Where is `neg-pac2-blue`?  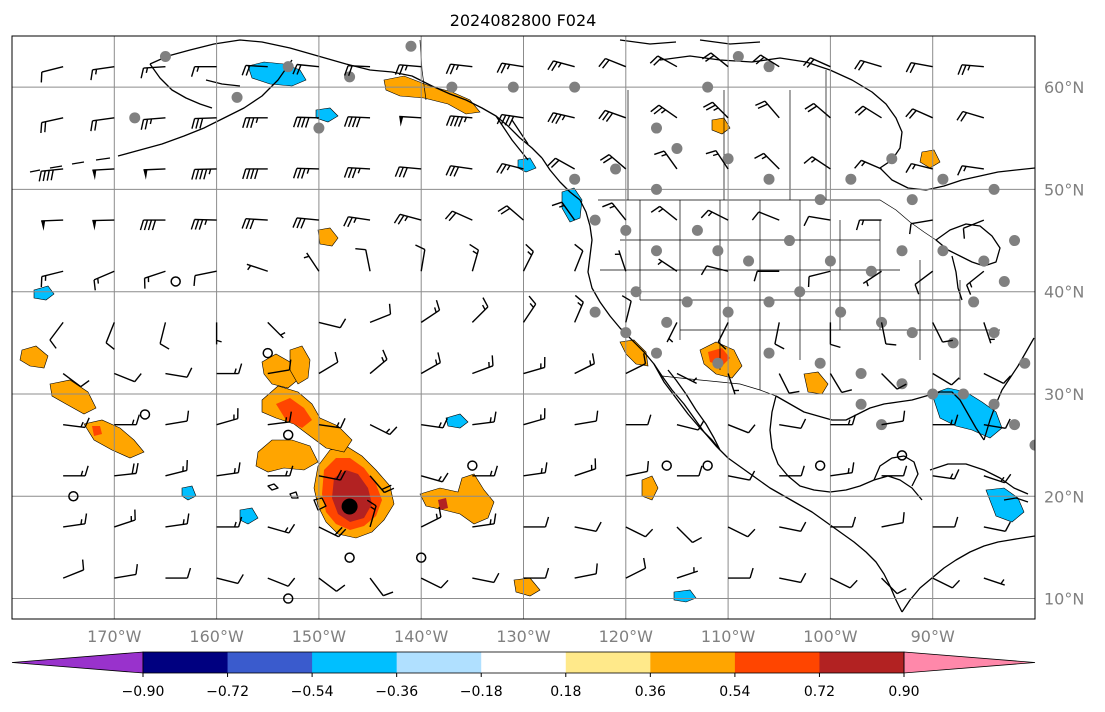 neg-pac2-blue is located at coordinates (44, 293).